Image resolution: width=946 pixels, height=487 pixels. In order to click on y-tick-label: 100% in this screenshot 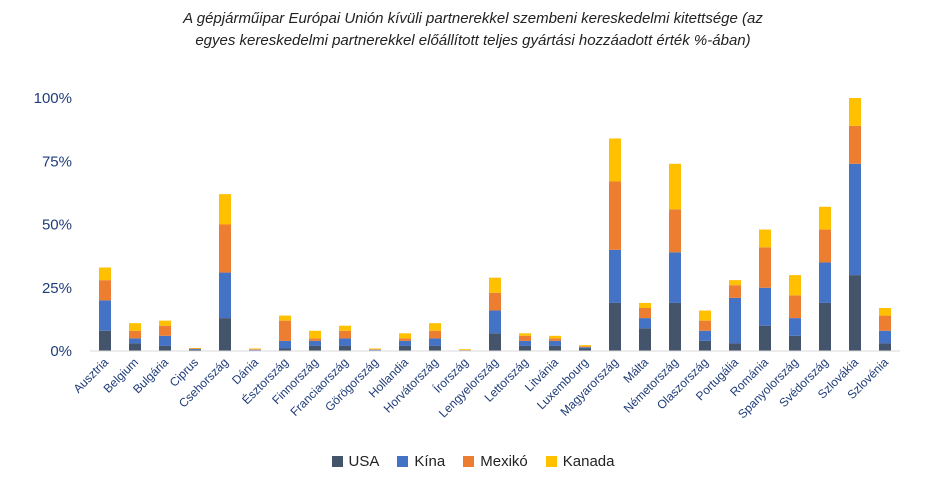, I will do `click(53, 98)`.